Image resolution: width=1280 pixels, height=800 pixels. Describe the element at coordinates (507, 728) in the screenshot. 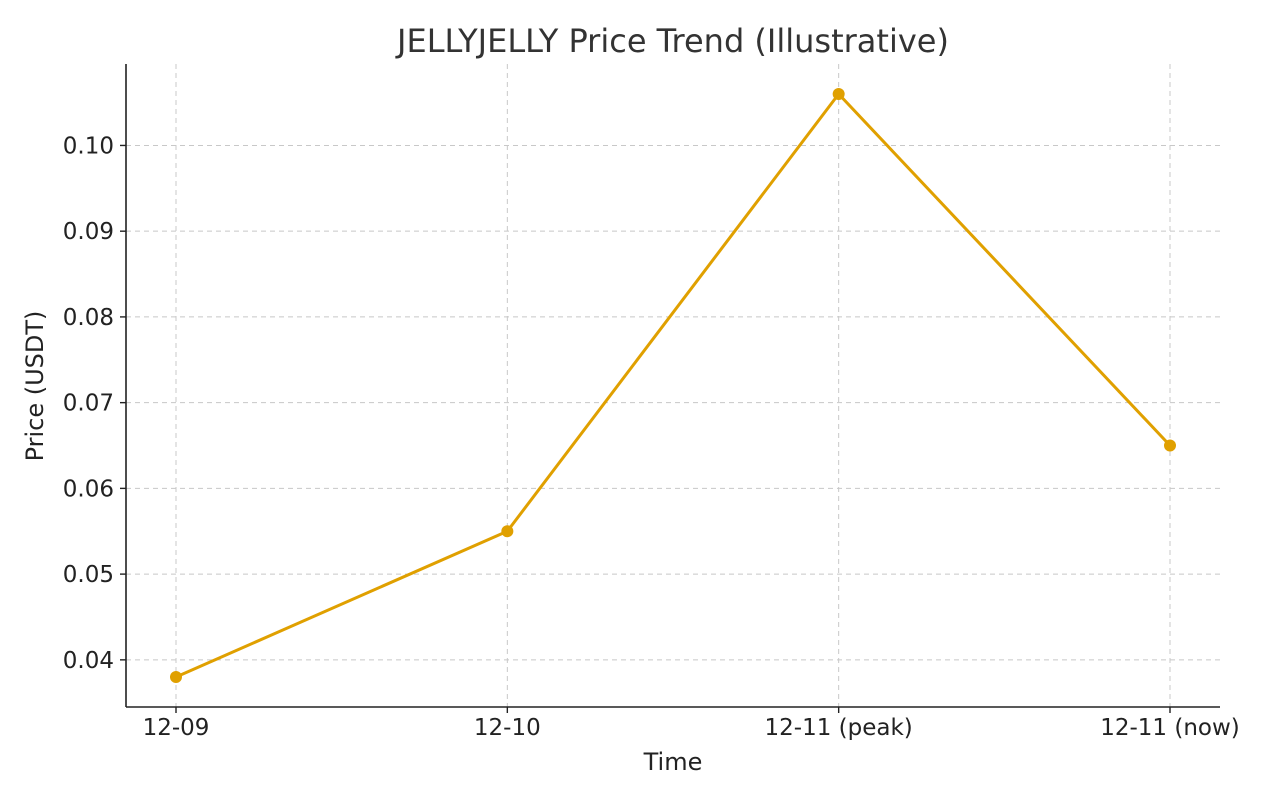

I see `x-tick-label: 12-10` at that location.